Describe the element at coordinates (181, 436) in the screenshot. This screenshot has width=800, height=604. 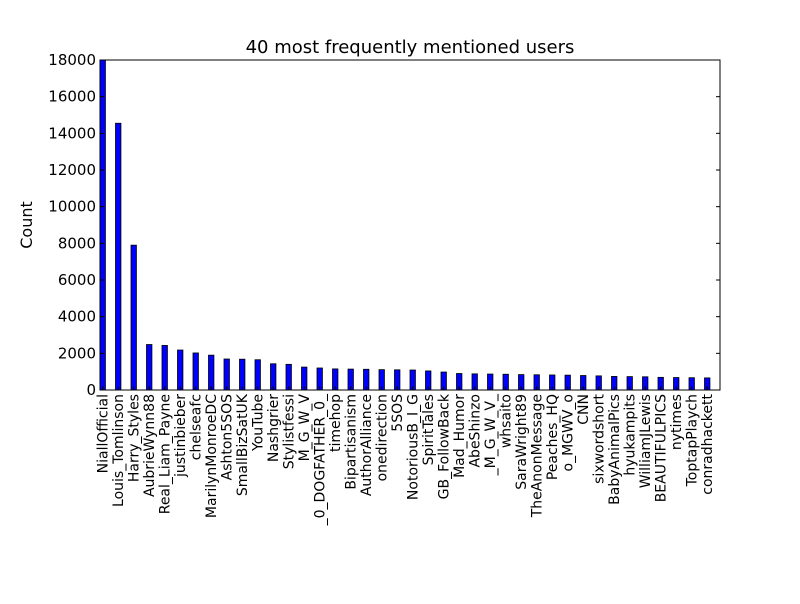
I see `x-tick-label: justinbieber` at that location.